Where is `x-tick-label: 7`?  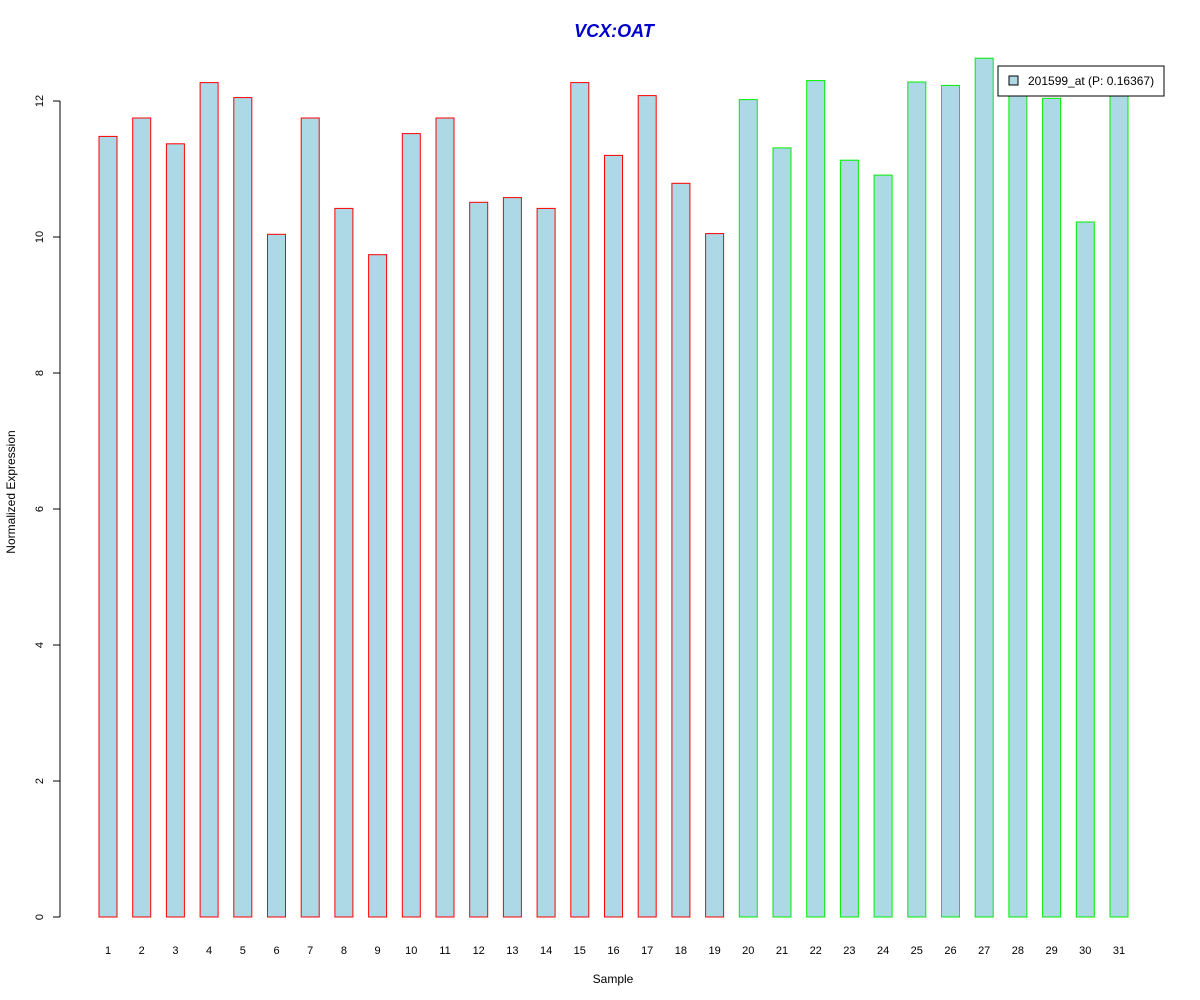
x-tick-label: 7 is located at coordinates (310, 951).